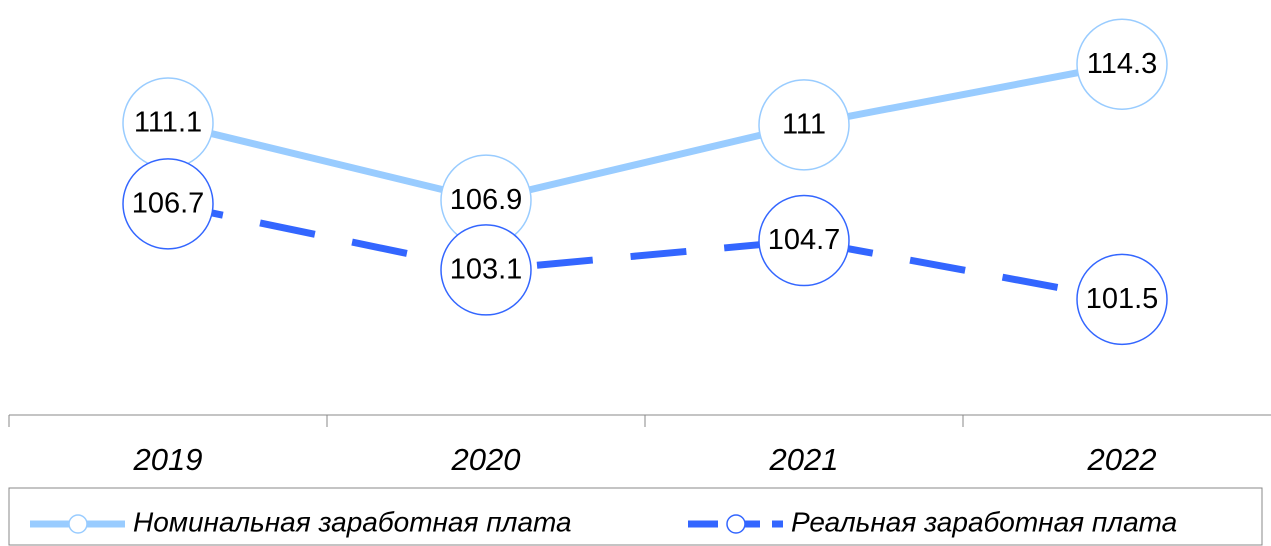 The height and width of the screenshot is (546, 1271). What do you see at coordinates (984, 521) in the screenshot?
I see `legend-label: Реальная заработная плата` at bounding box center [984, 521].